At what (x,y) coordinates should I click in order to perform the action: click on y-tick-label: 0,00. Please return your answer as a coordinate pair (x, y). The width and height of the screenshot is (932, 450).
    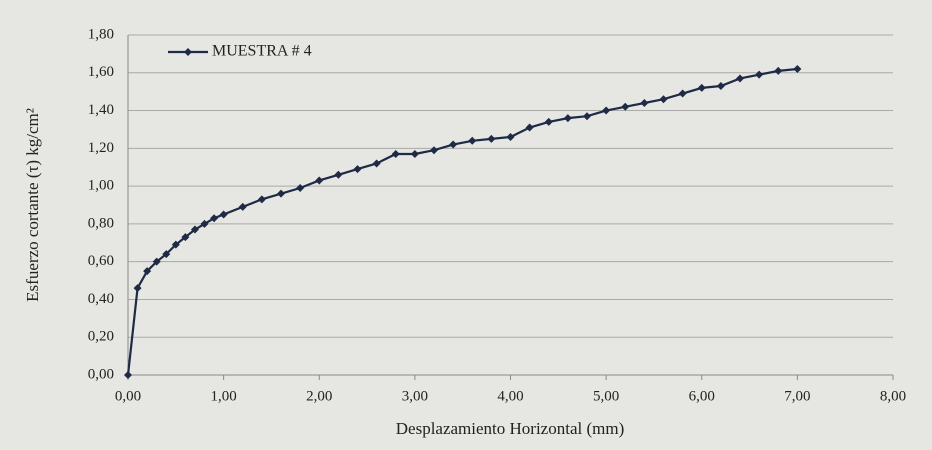
    Looking at the image, I should click on (101, 374).